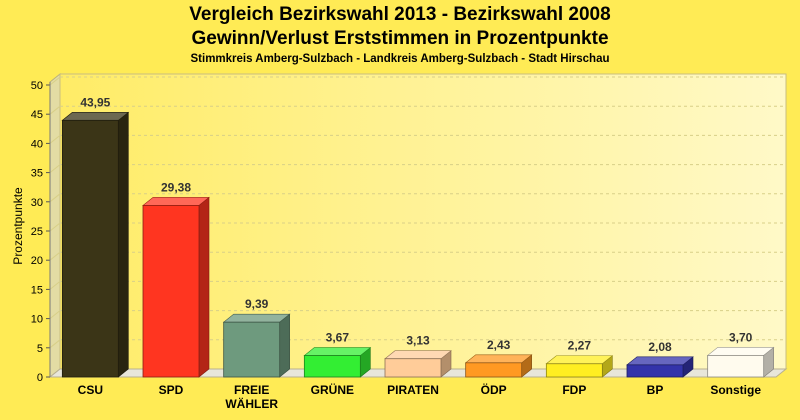 The height and width of the screenshot is (420, 800). I want to click on data-label: 3,70, so click(741, 337).